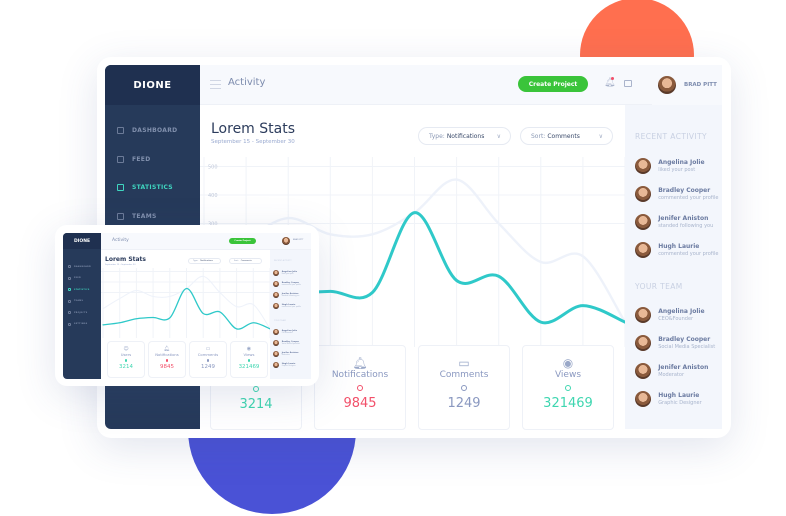 This screenshot has height=516, width=786. What do you see at coordinates (683, 218) in the screenshot?
I see `person-name: Jenifer Aniston` at bounding box center [683, 218].